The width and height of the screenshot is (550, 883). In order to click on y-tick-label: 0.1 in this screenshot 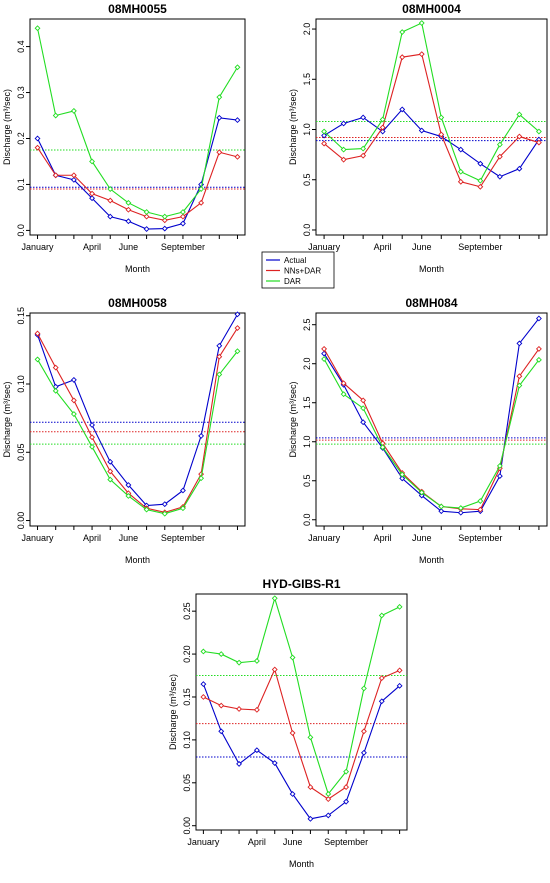, I will do `click(21, 184)`.